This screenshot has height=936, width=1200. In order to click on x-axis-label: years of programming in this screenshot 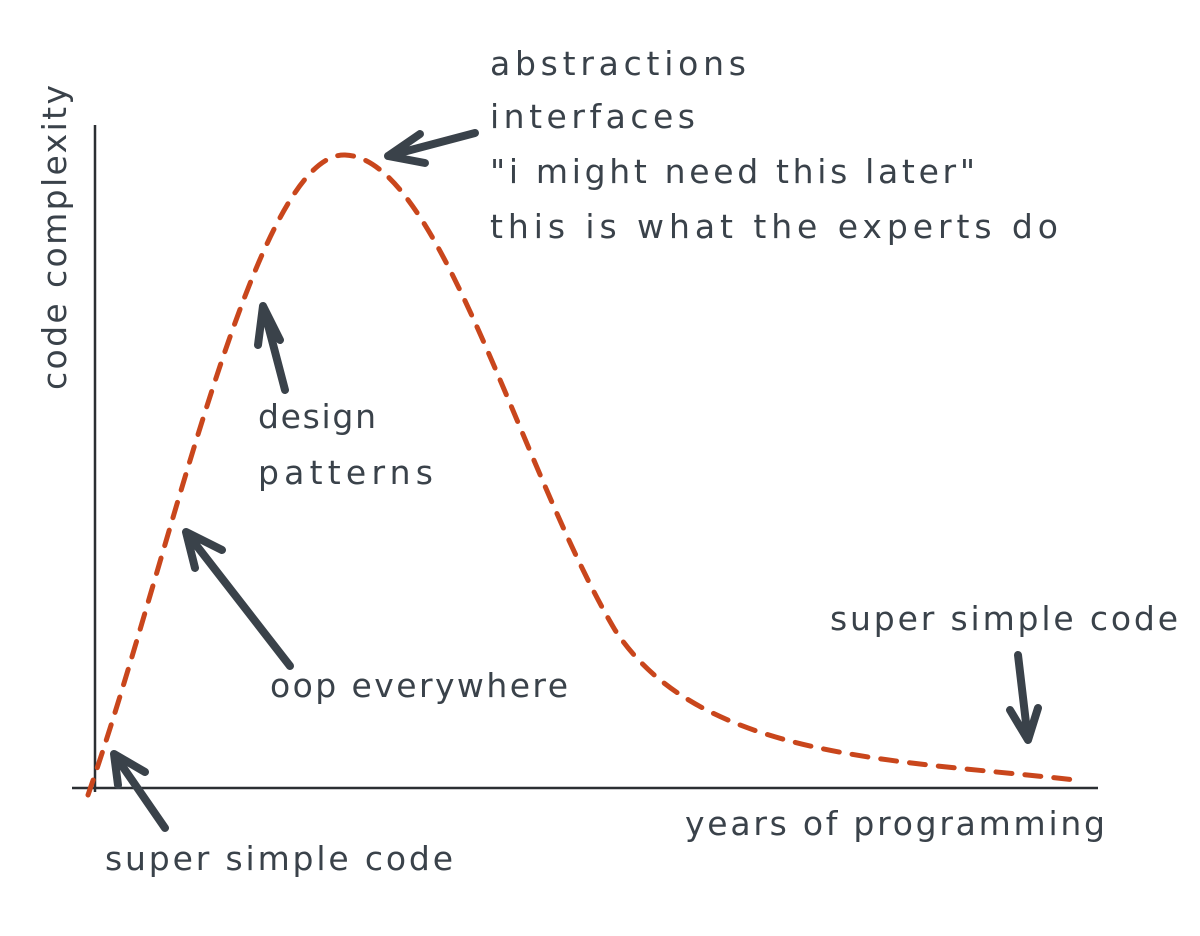, I will do `click(895, 823)`.